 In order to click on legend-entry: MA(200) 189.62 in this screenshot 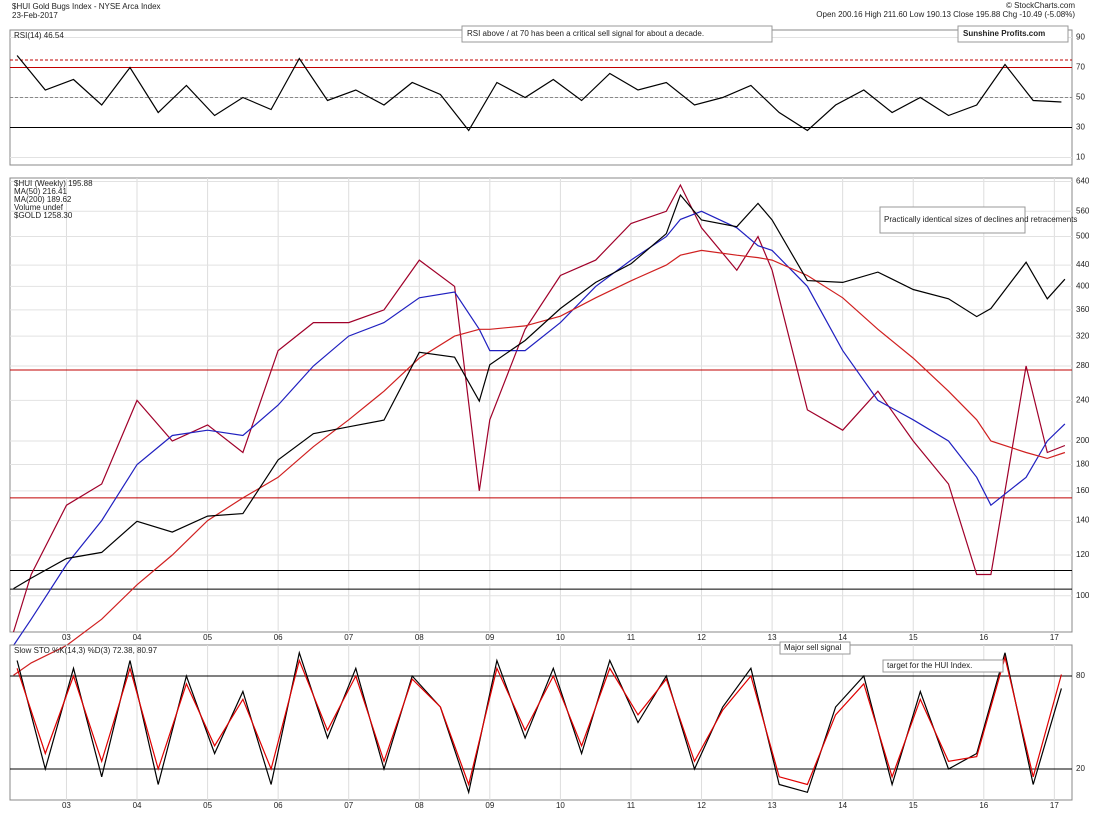, I will do `click(43, 199)`.